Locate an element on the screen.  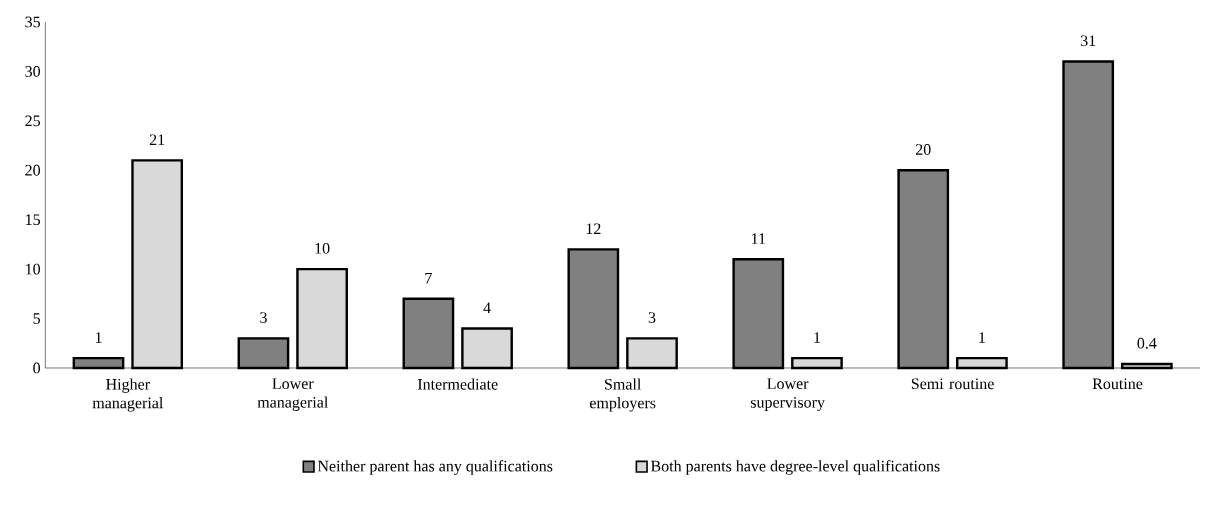
y-tick-label: 10 is located at coordinates (33, 269).